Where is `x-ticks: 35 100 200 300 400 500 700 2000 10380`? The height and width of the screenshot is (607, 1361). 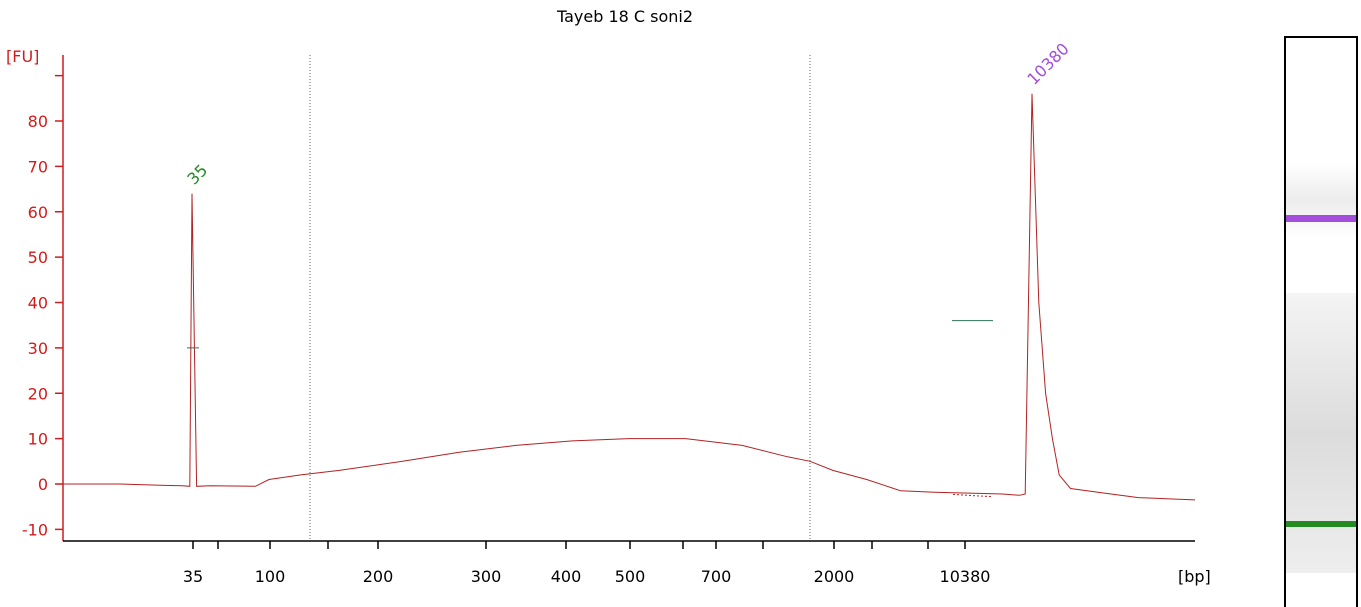
x-ticks: 35 100 200 300 400 500 700 2000 10380 is located at coordinates (587, 563).